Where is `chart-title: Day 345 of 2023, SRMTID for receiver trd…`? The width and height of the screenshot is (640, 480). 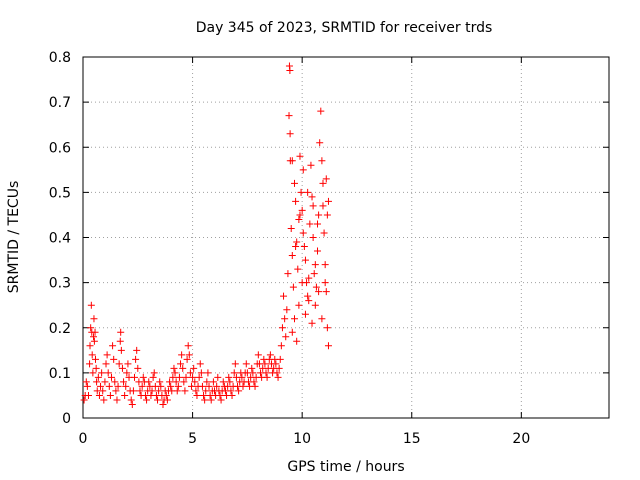 chart-title: Day 345 of 2023, SRMTID for receiver trd… is located at coordinates (344, 28).